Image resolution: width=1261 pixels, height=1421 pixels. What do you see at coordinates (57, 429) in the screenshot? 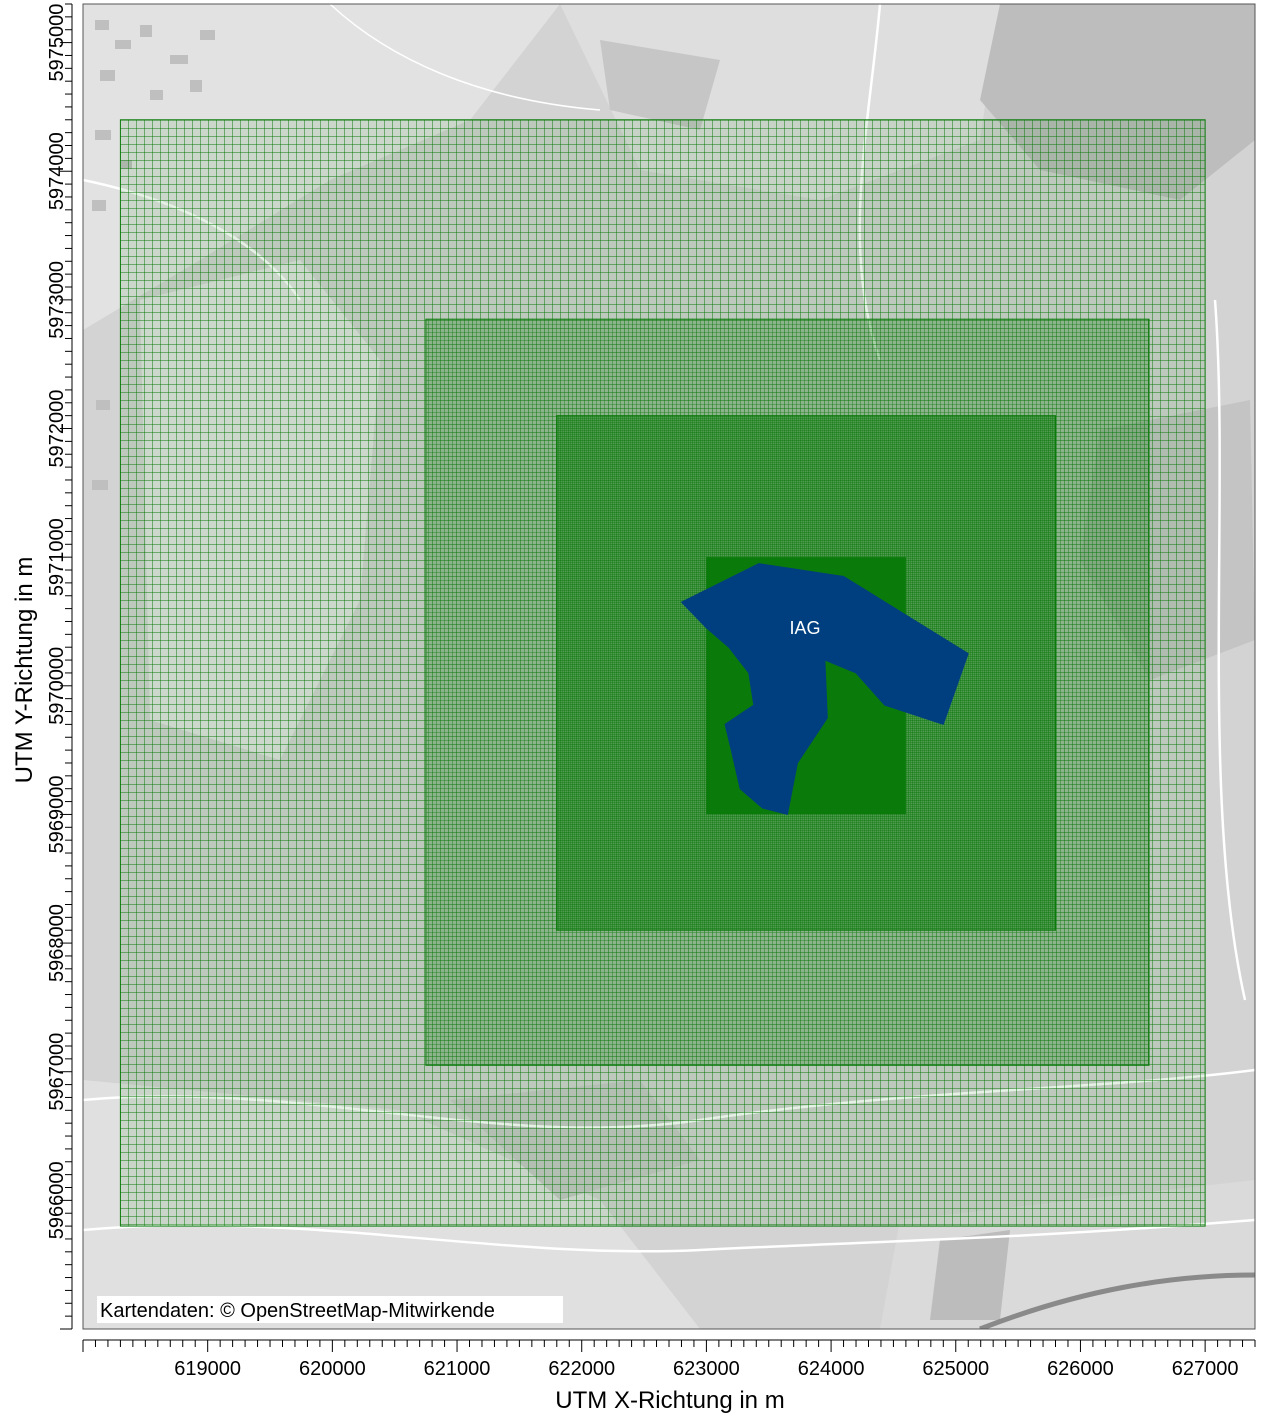
I see `y-tick-label: 5972000` at bounding box center [57, 429].